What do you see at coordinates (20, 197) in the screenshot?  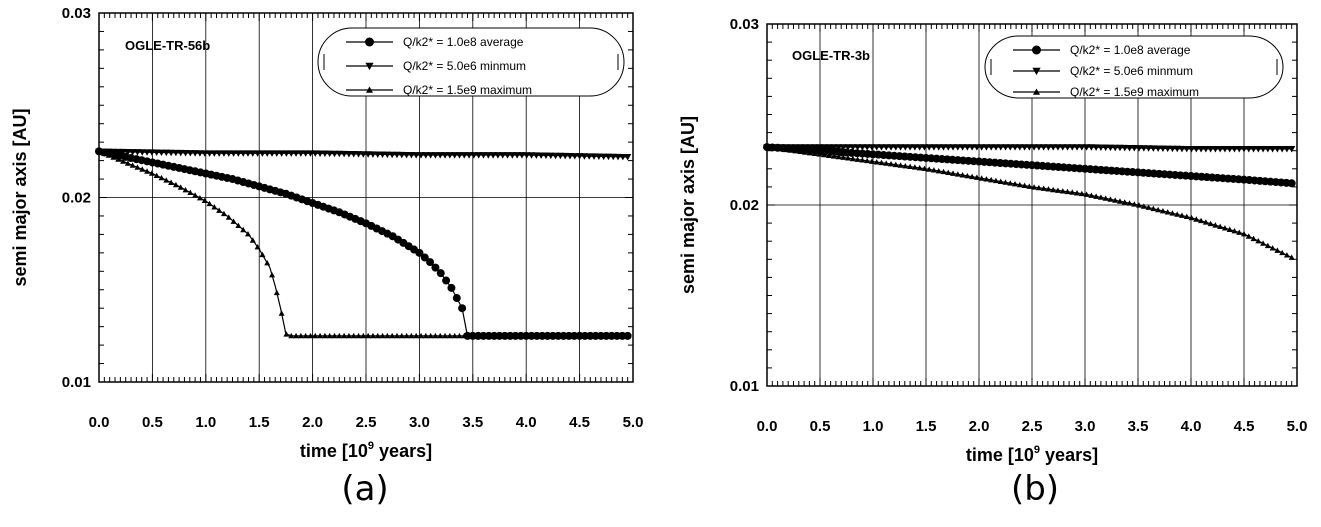 I see `y-axis-label: semi major axis [AU]` at bounding box center [20, 197].